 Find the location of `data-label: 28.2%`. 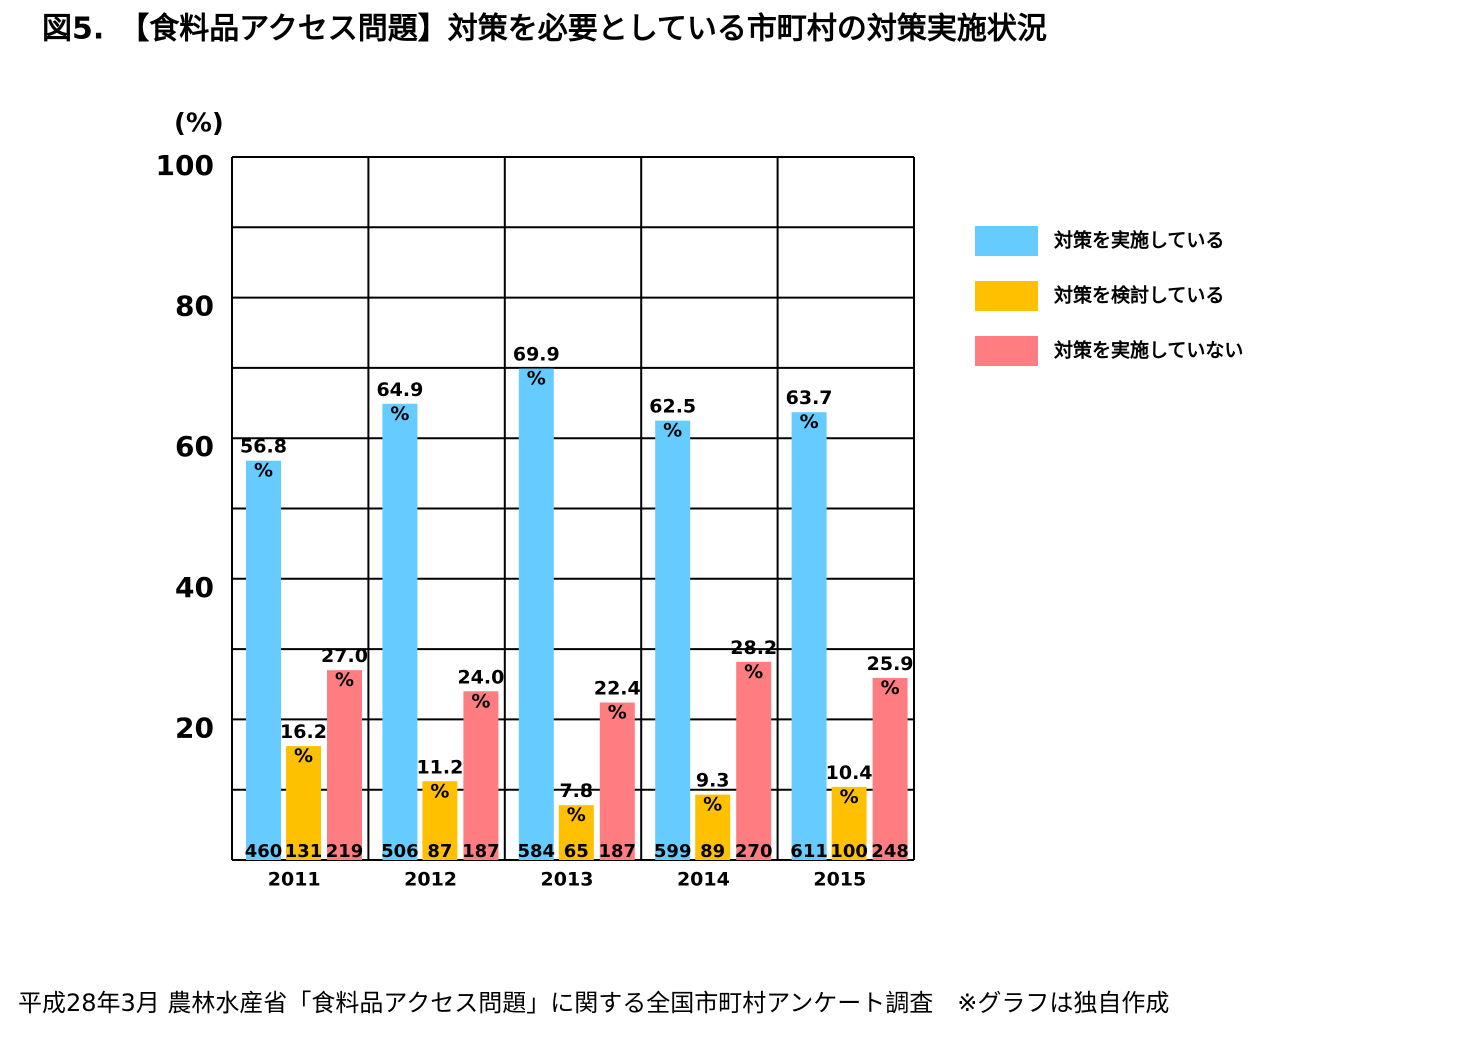

data-label: 28.2% is located at coordinates (753, 659).